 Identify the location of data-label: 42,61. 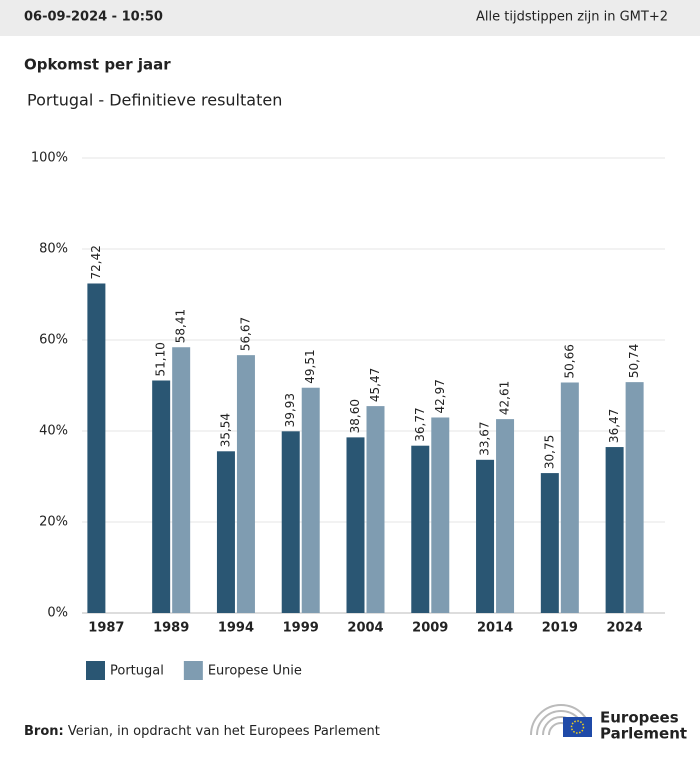
(505, 398).